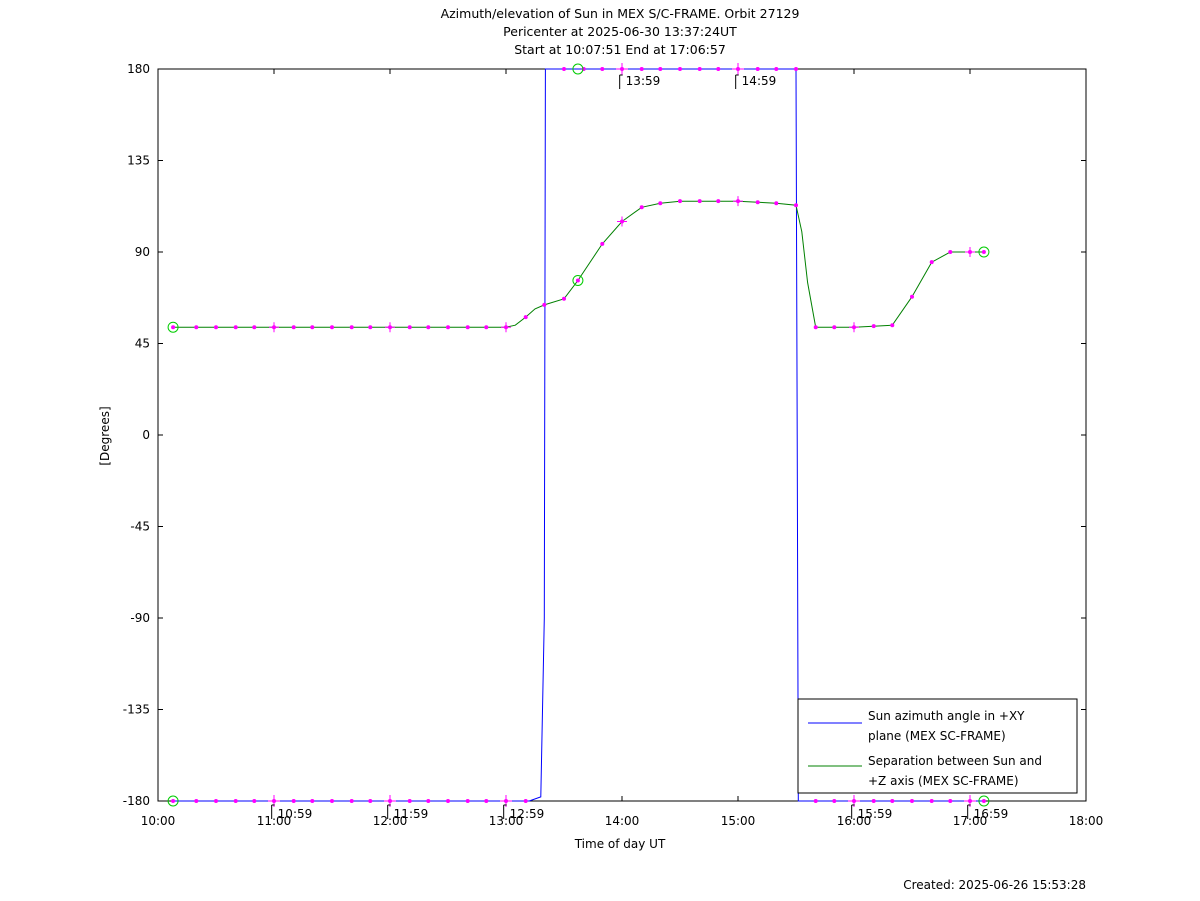 Image resolution: width=1200 pixels, height=901 pixels. Describe the element at coordinates (991, 814) in the screenshot. I see `annotation-label: 16:59` at that location.